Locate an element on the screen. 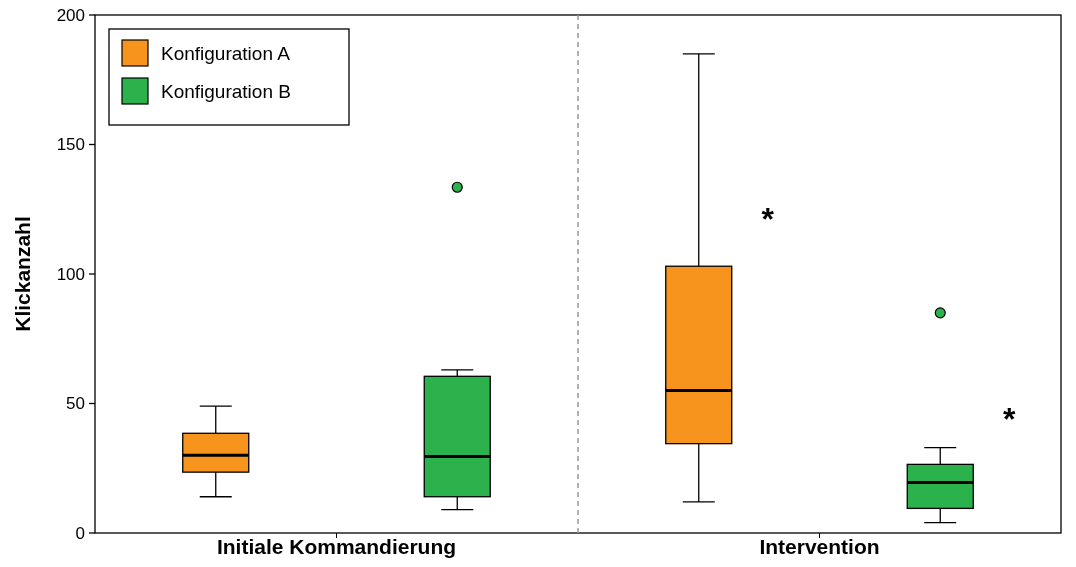 Image resolution: width=1076 pixels, height=567 pixels. y-tick-label: 100 is located at coordinates (70, 274).